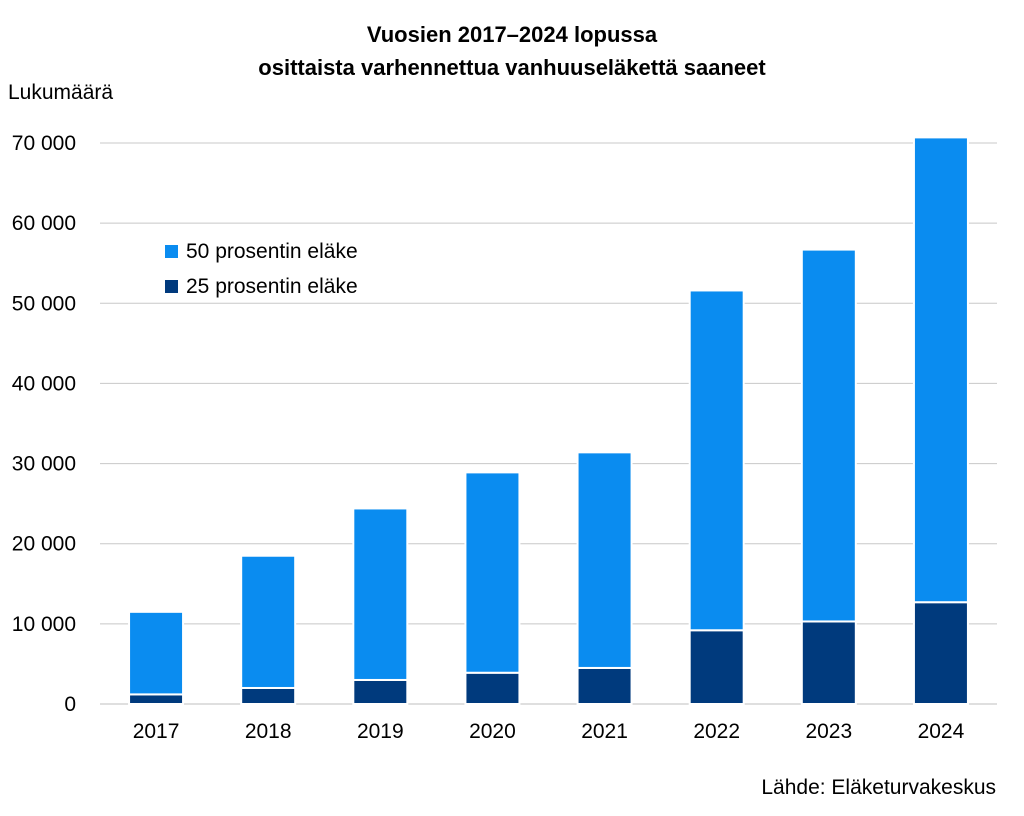 The height and width of the screenshot is (816, 1024). What do you see at coordinates (492, 731) in the screenshot?
I see `x-tick-label: 2020` at bounding box center [492, 731].